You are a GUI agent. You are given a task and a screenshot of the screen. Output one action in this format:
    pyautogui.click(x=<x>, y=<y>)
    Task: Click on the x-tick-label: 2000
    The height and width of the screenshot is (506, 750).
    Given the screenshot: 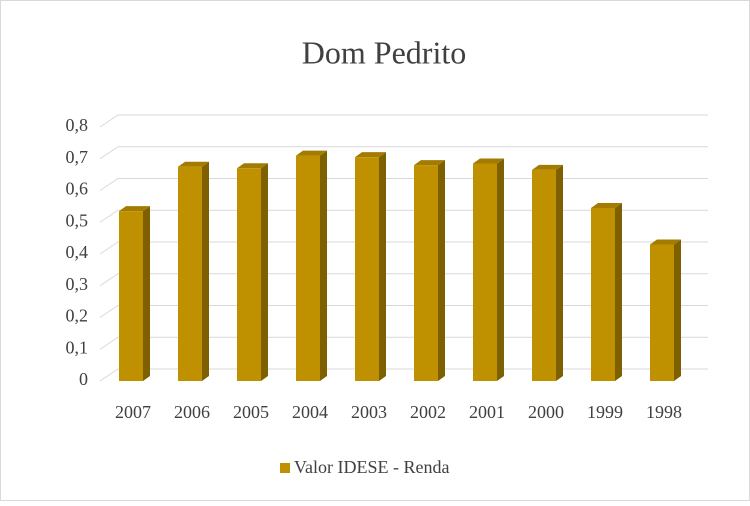 What is the action you would take?
    pyautogui.click(x=546, y=412)
    